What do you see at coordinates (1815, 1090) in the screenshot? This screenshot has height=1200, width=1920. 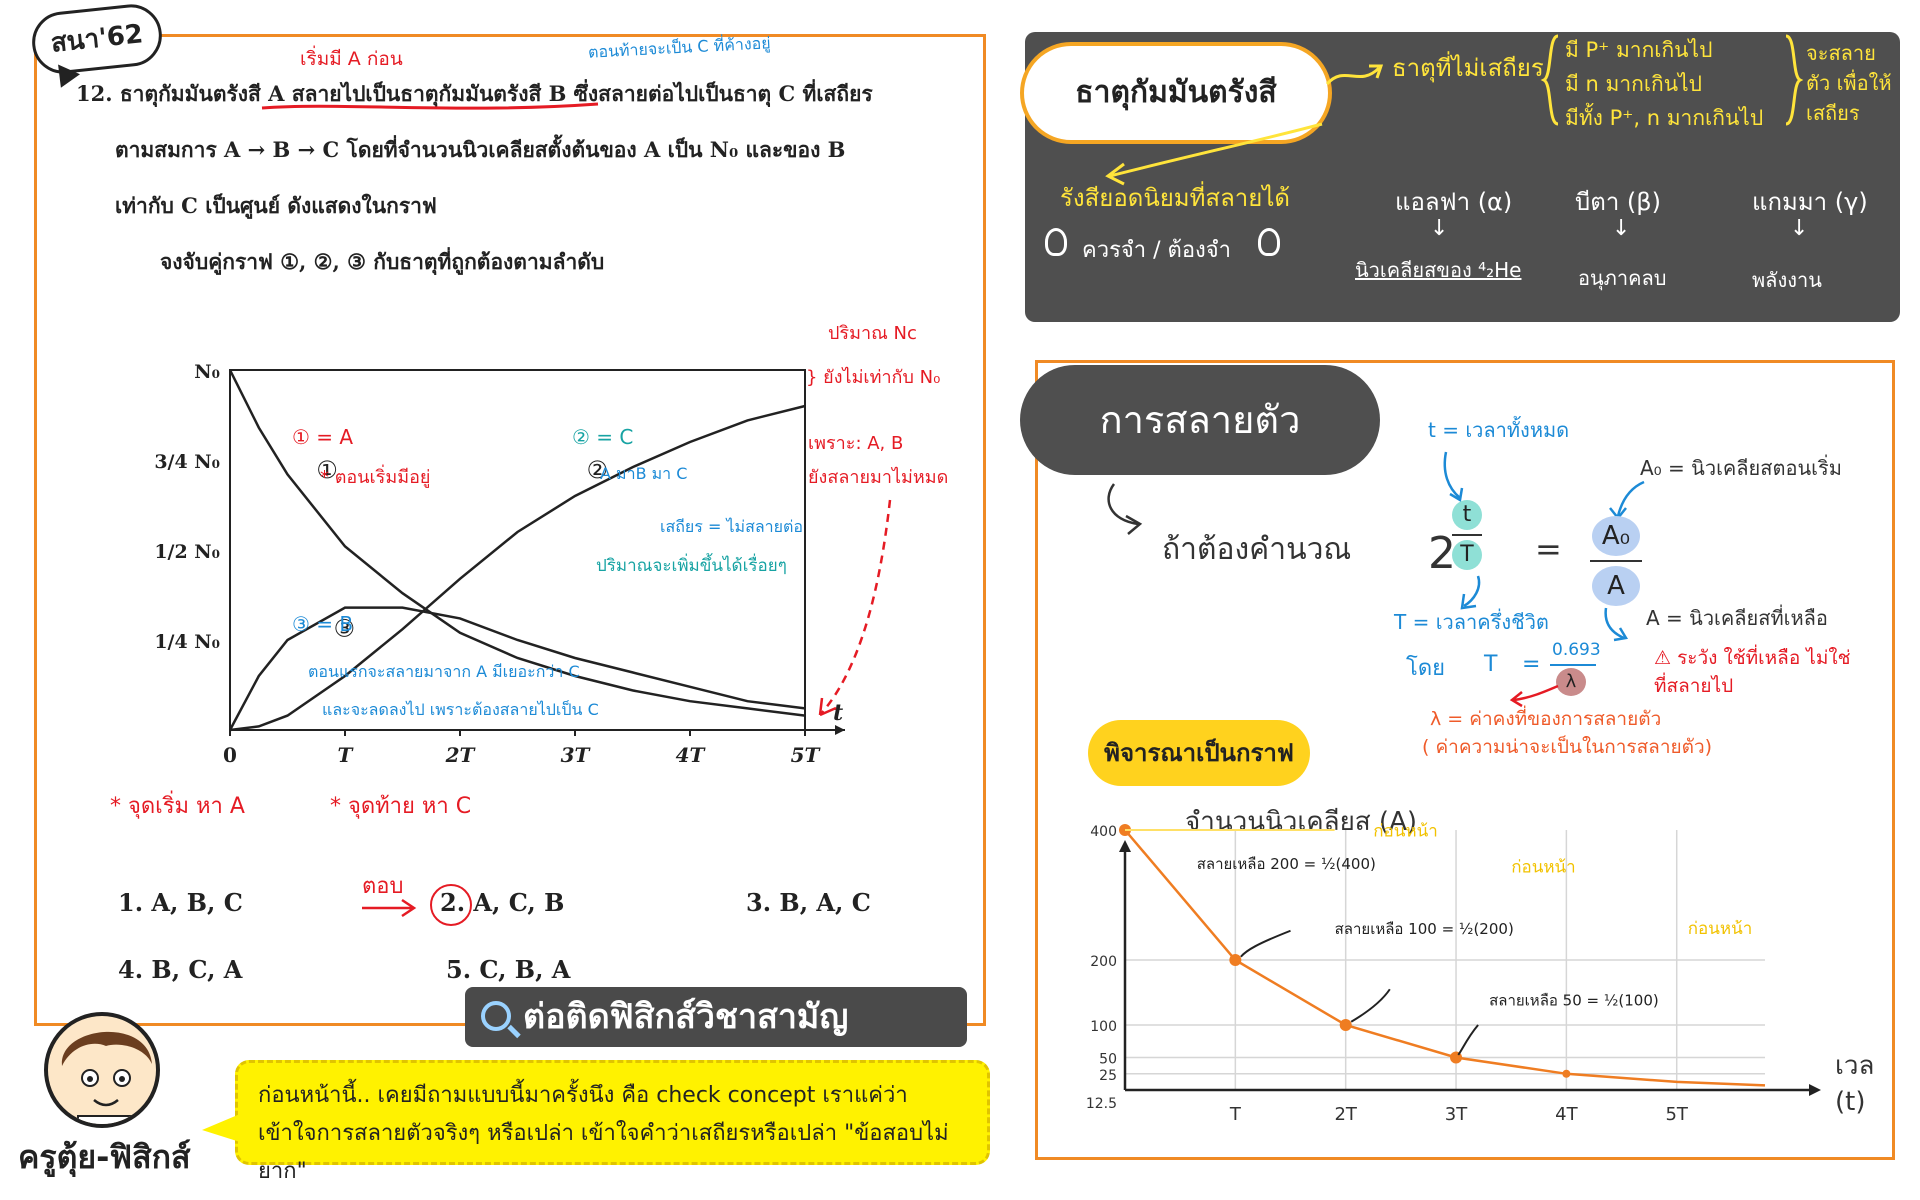 I see `x-axis-arrow` at bounding box center [1815, 1090].